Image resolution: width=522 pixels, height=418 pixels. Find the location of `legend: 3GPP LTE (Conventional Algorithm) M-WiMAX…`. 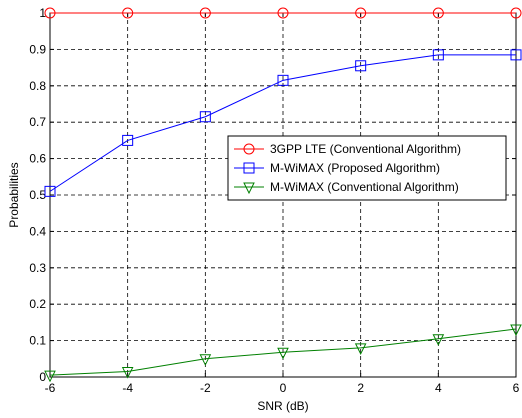

legend: 3GPP LTE (Conventional Algorithm) M-WiMAX… is located at coordinates (367, 168).